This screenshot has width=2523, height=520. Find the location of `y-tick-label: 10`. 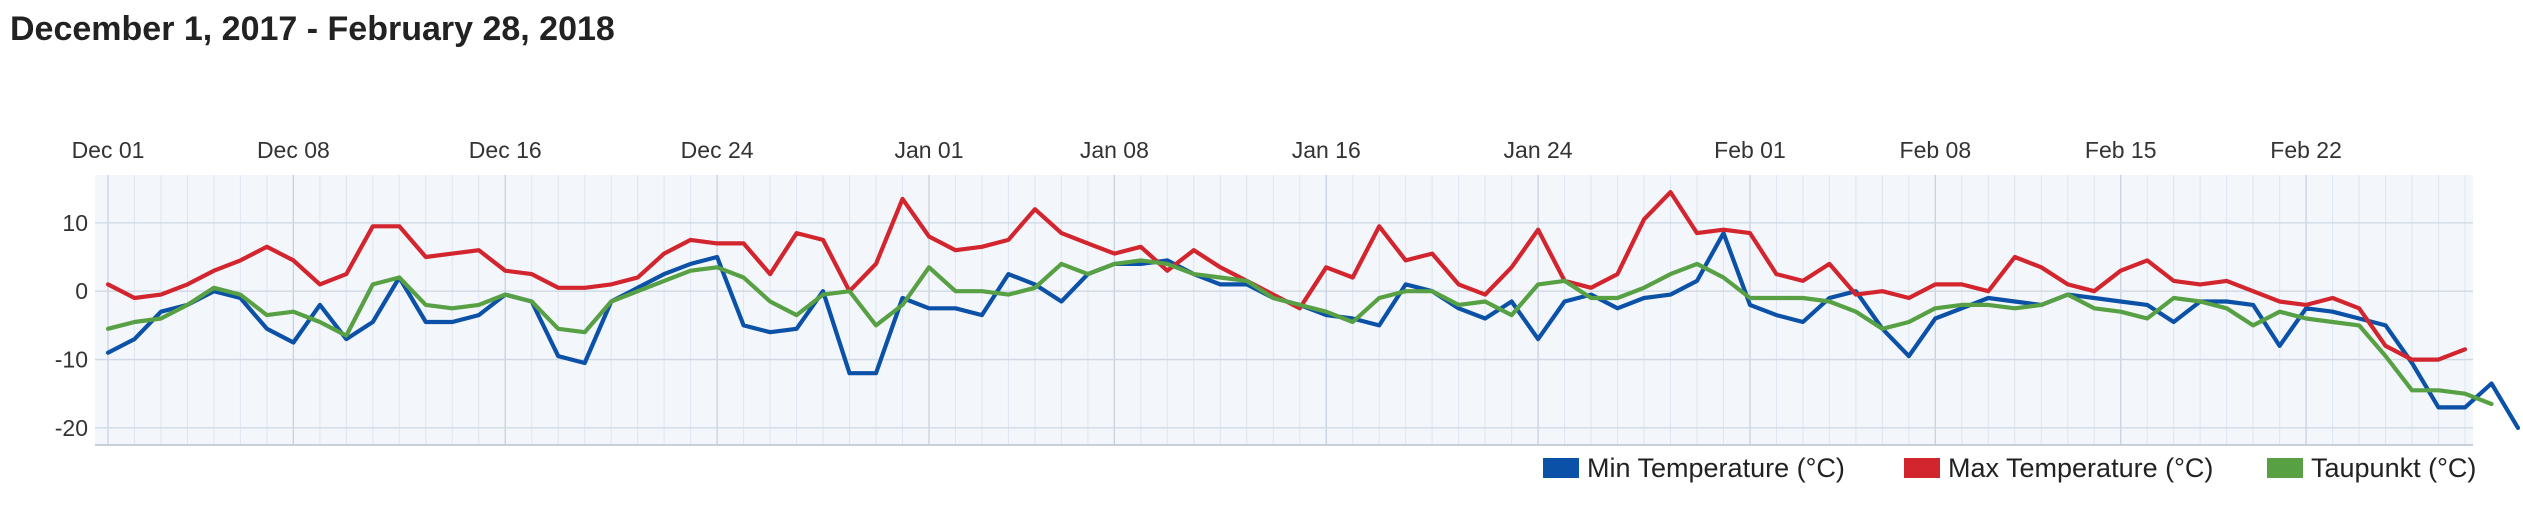

y-tick-label: 10 is located at coordinates (75, 223).